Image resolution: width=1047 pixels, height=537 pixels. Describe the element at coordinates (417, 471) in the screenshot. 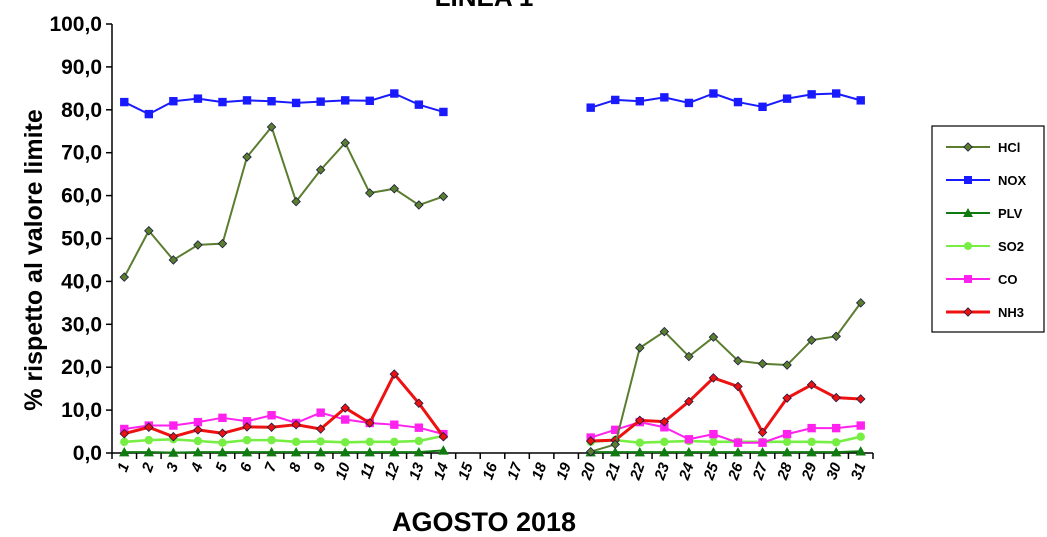

I see `x-tick-label: 13` at that location.